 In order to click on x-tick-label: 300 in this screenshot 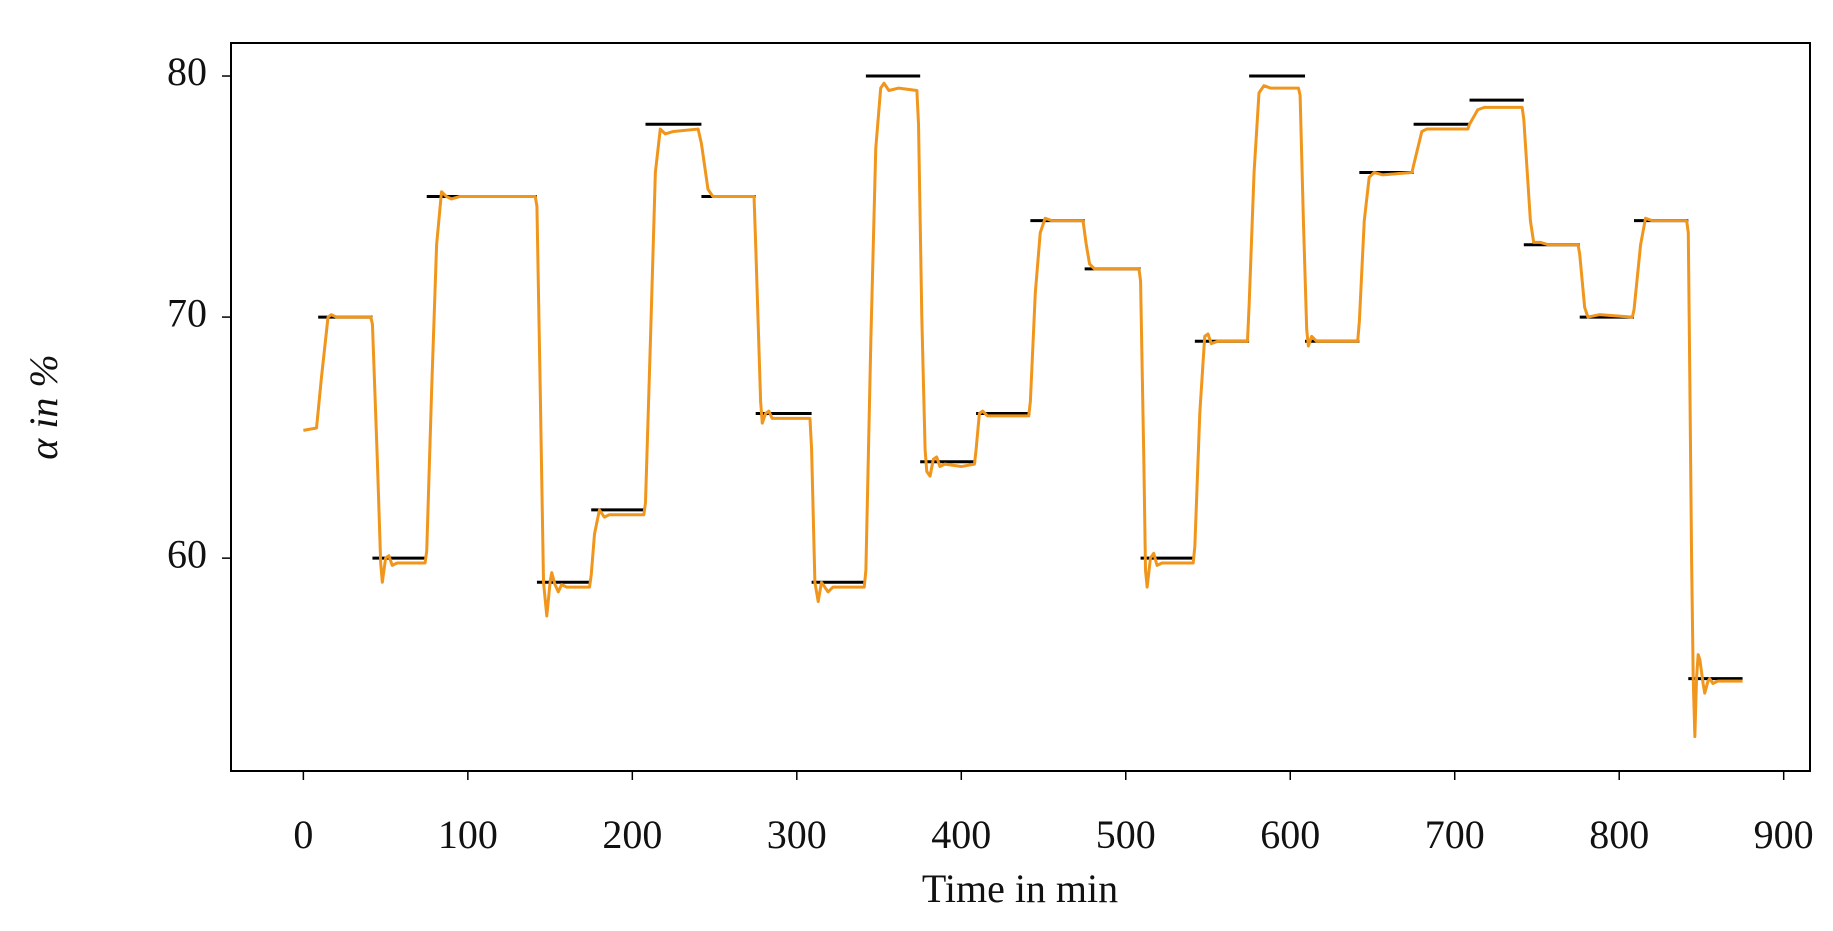, I will do `click(797, 834)`.